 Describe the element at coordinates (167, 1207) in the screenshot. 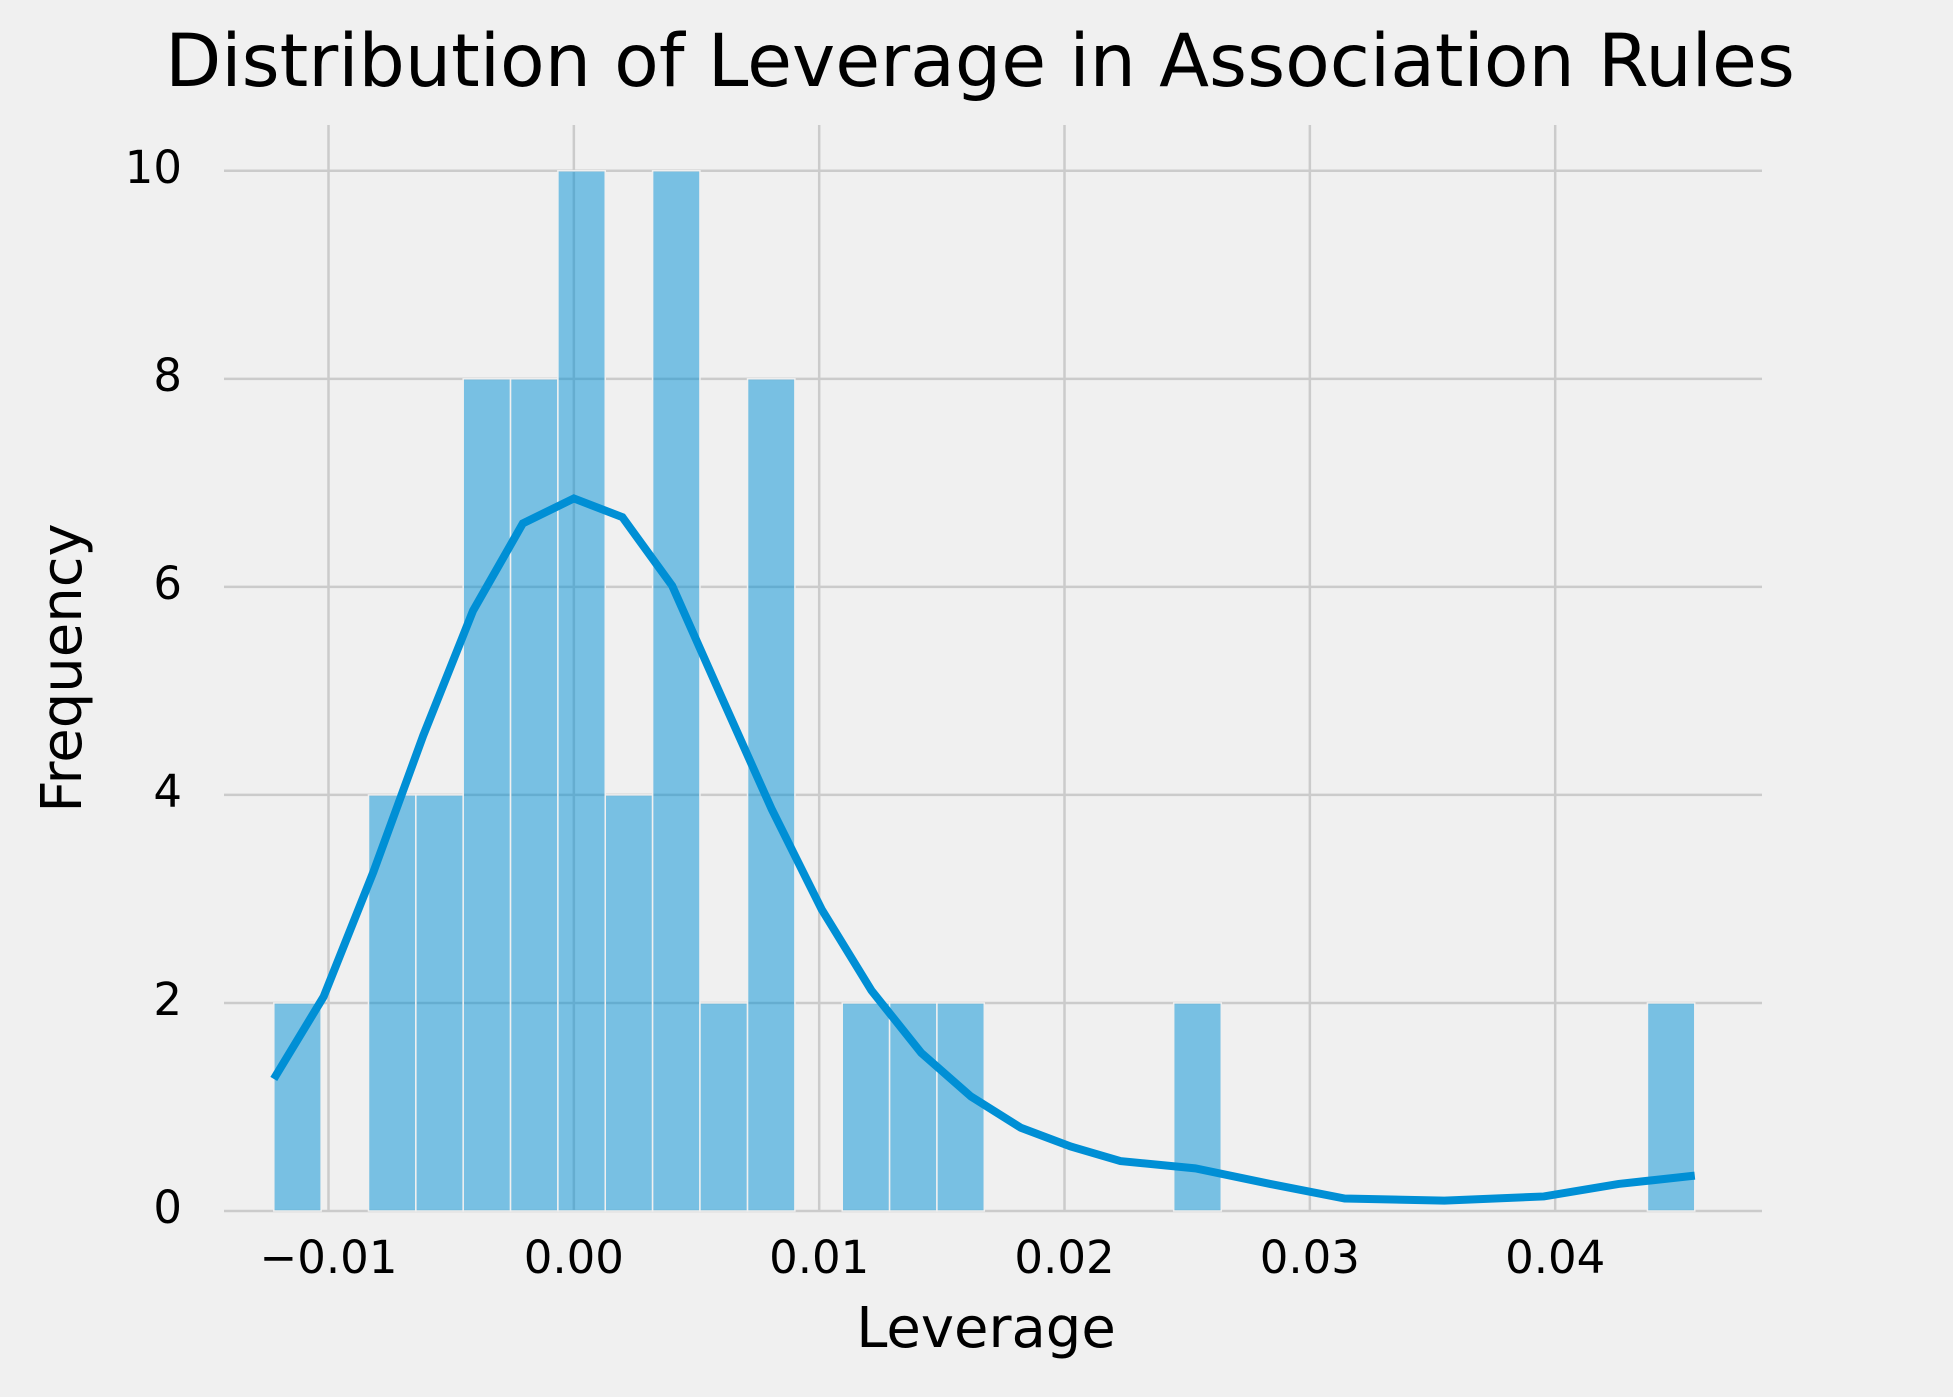

I see `y-tick-label: 0` at that location.